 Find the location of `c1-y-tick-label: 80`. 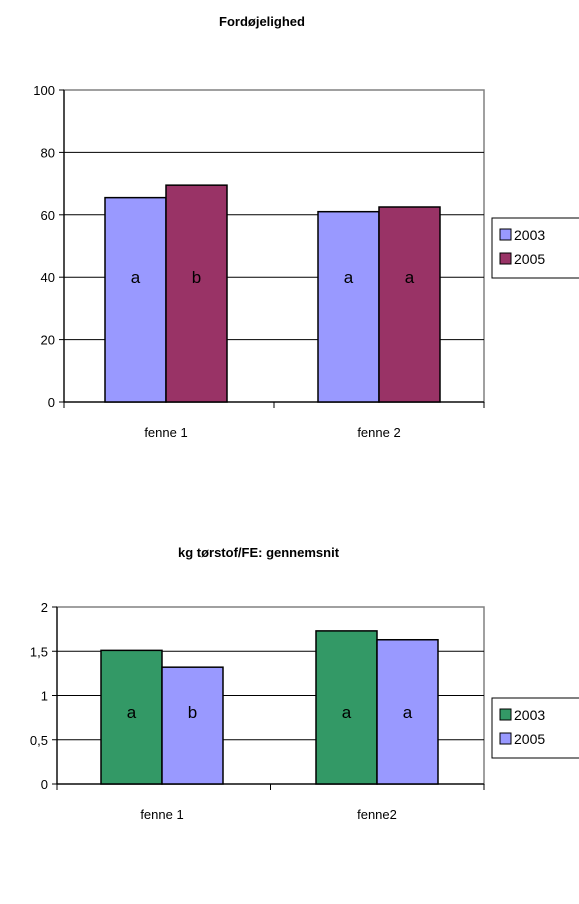

c1-y-tick-label: 80 is located at coordinates (48, 152).